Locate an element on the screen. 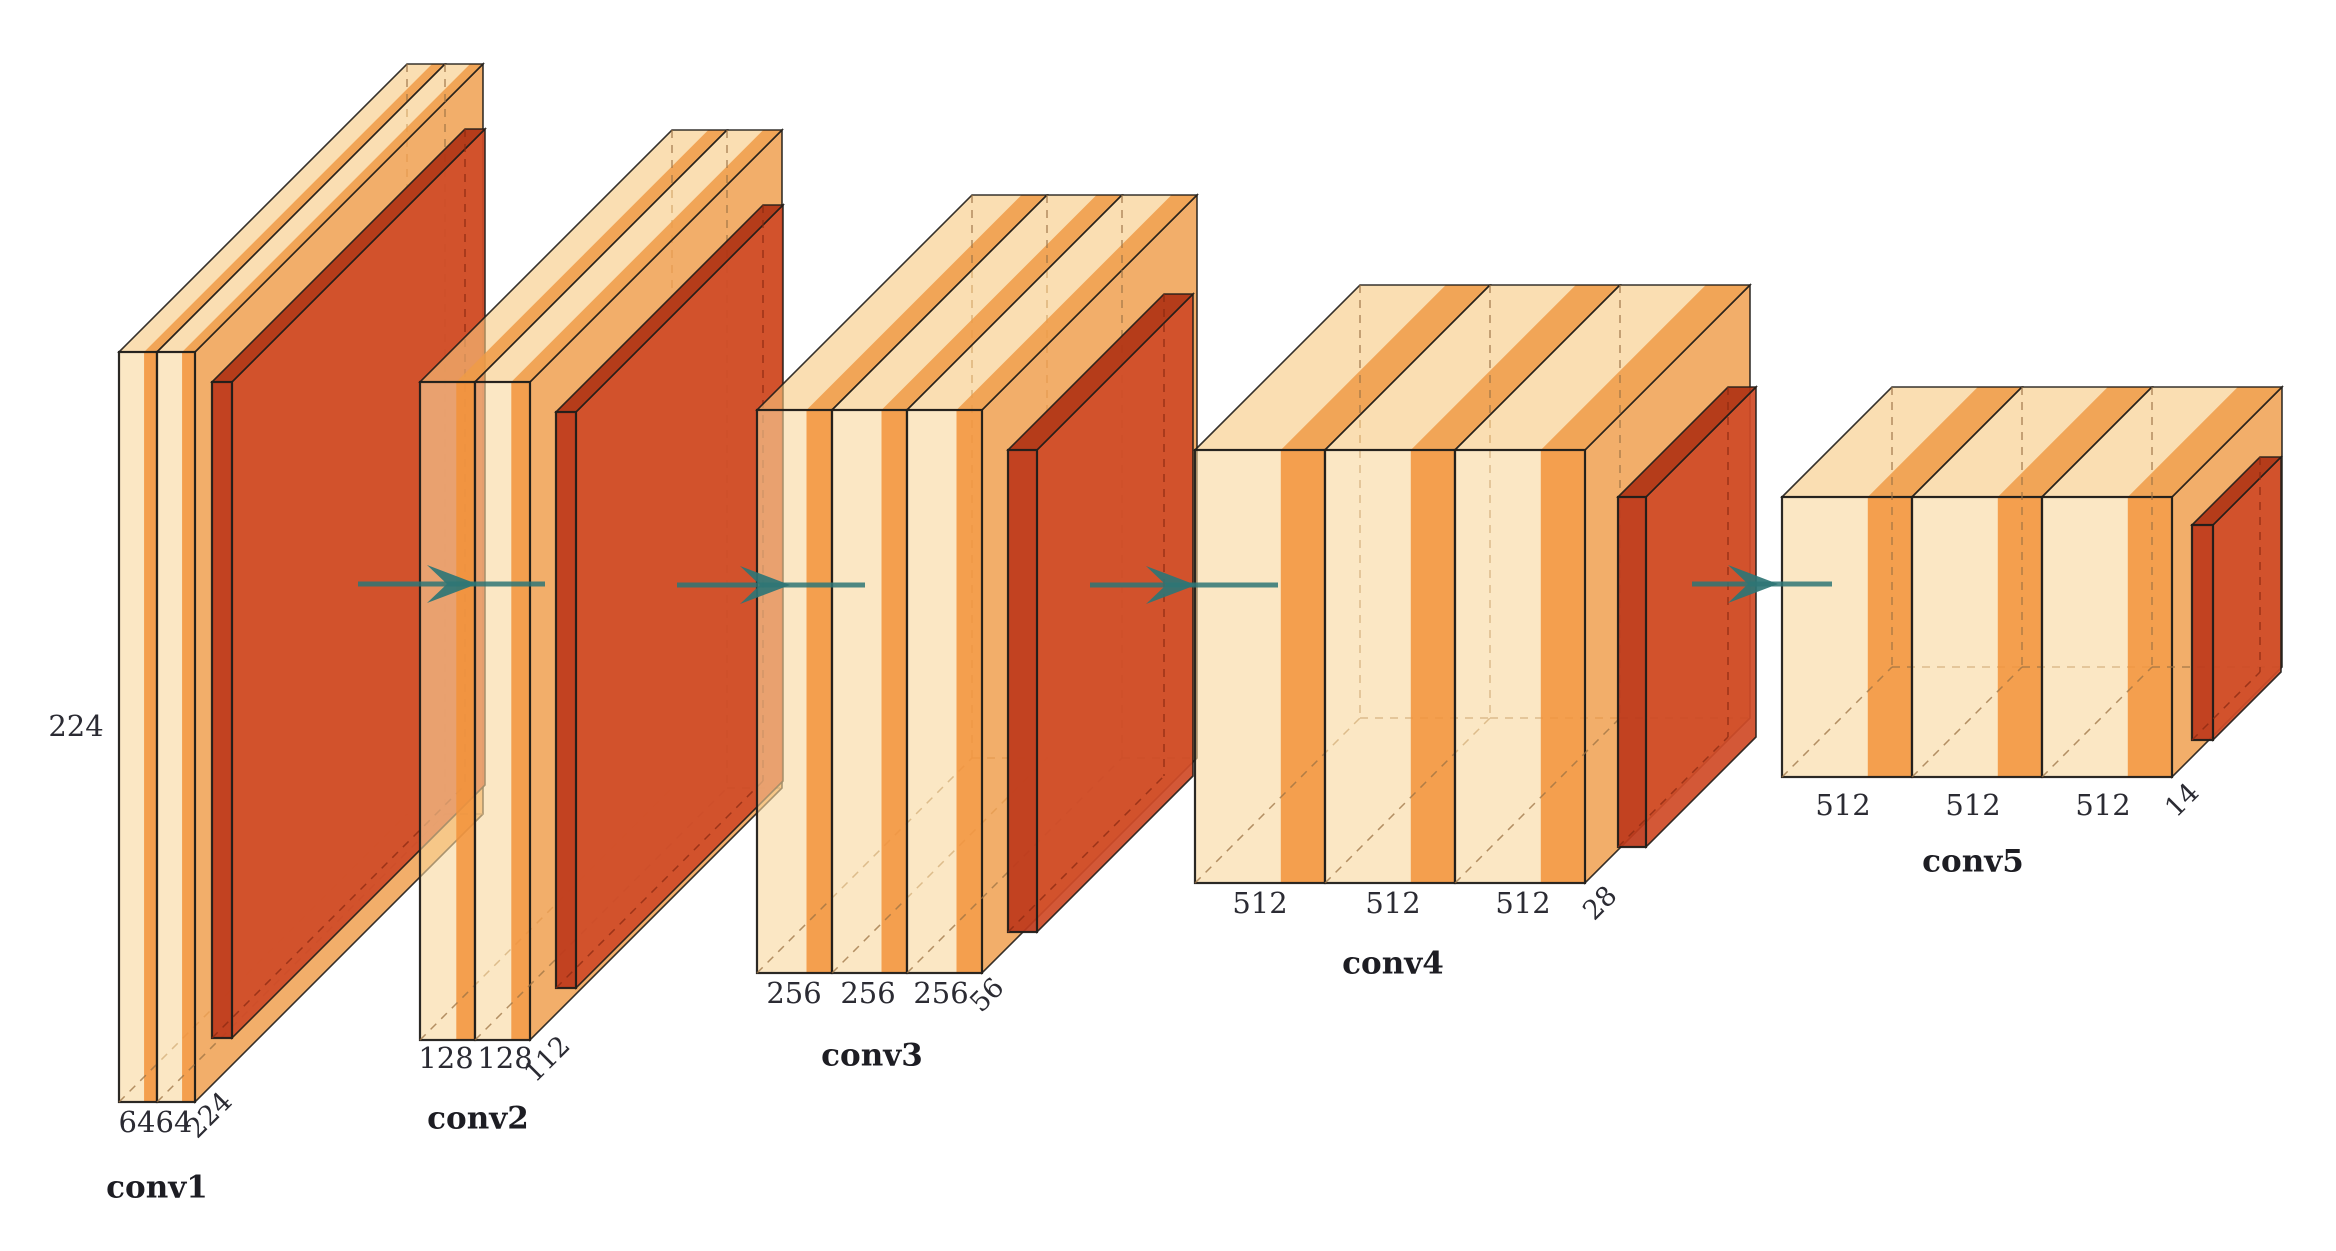 The width and height of the screenshot is (2336, 1251). block-name-label: conv4 is located at coordinates (1393, 964).